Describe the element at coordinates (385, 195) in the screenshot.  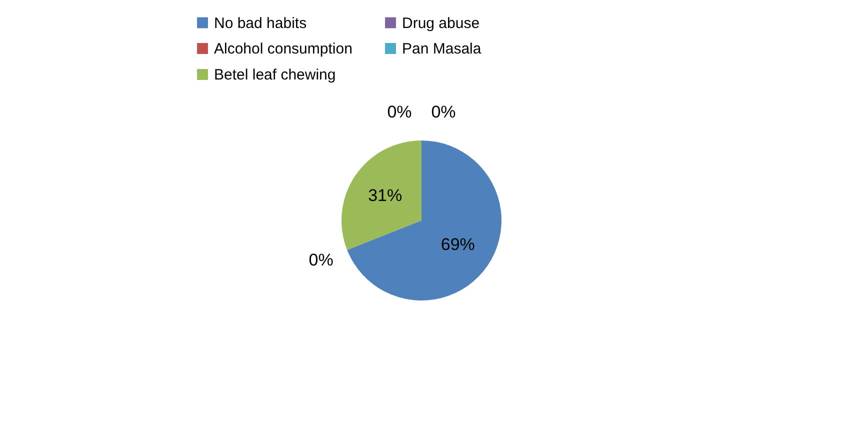
I see `data-label: 31%` at that location.